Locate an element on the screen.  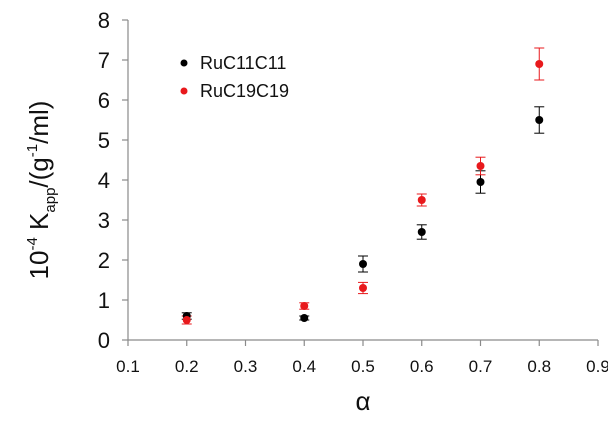
y-tick-label: 8 is located at coordinates (104, 20).